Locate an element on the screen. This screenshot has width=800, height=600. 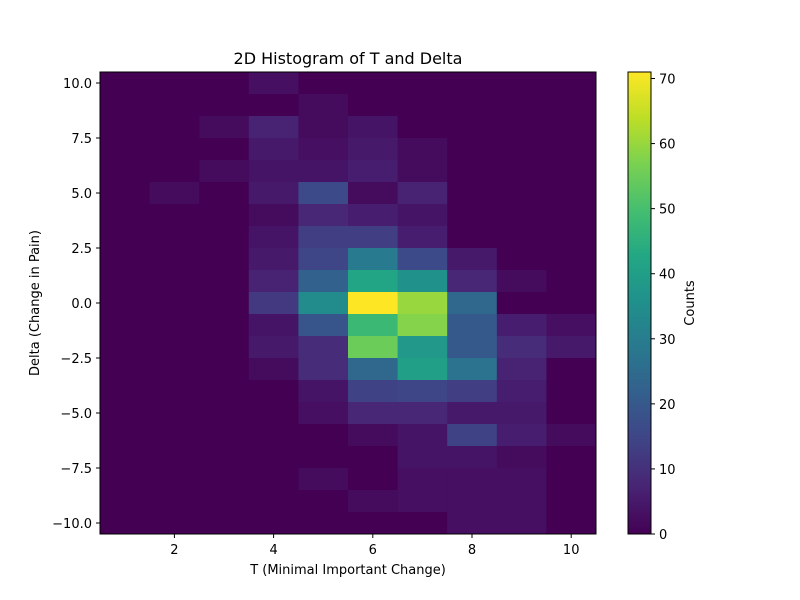
colorbar-tick-label: 10 is located at coordinates (667, 470).